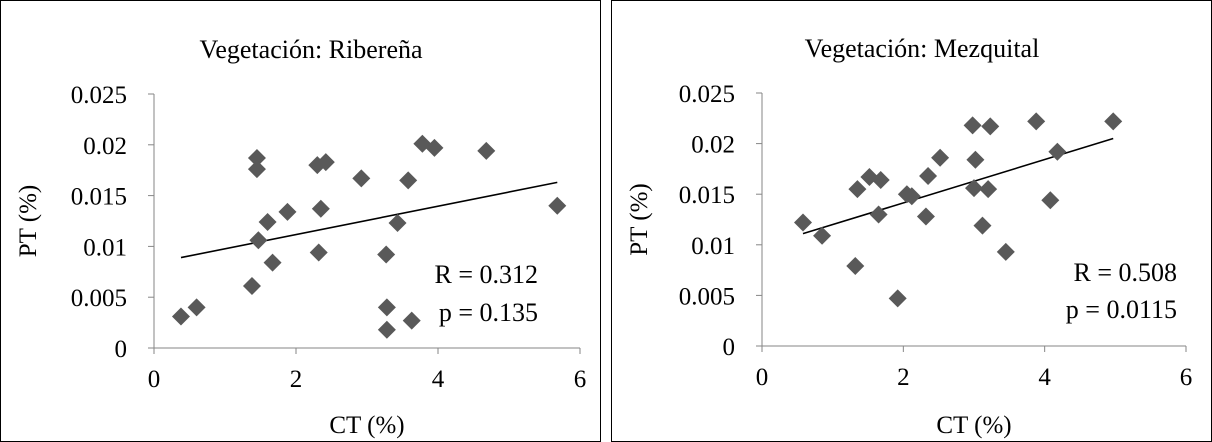 This screenshot has height=442, width=1212. I want to click on stat-annotation: p = 0.0115, so click(1121, 309).